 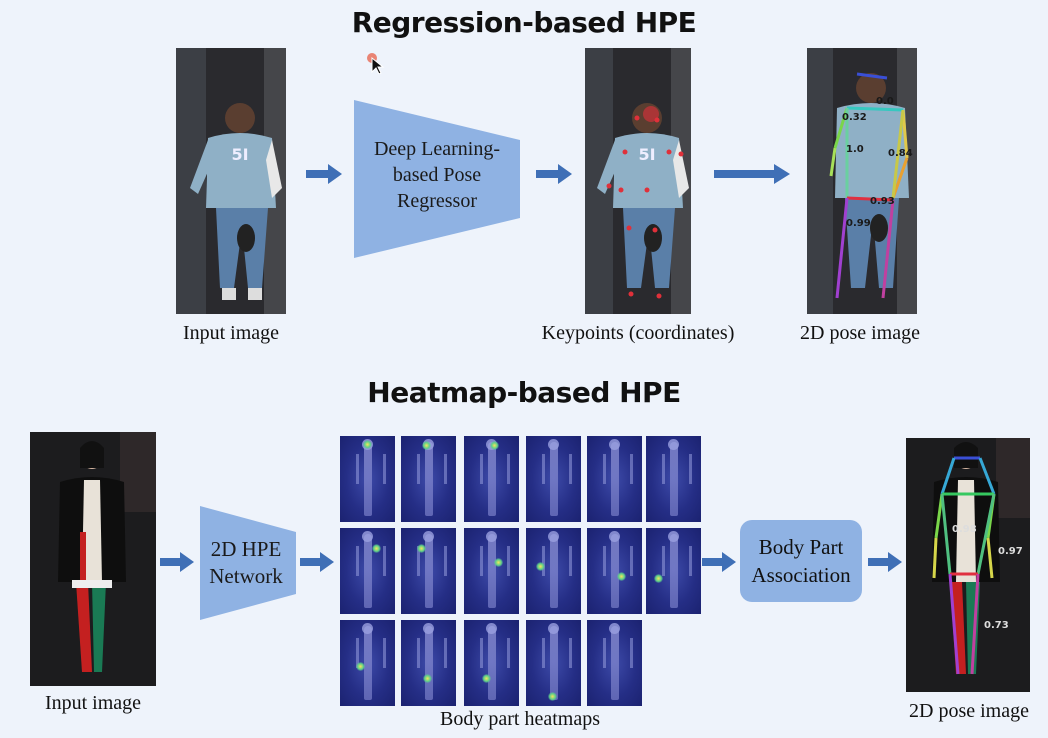 I want to click on heatmap-pose-caption: 2D pose image, so click(x=969, y=711).